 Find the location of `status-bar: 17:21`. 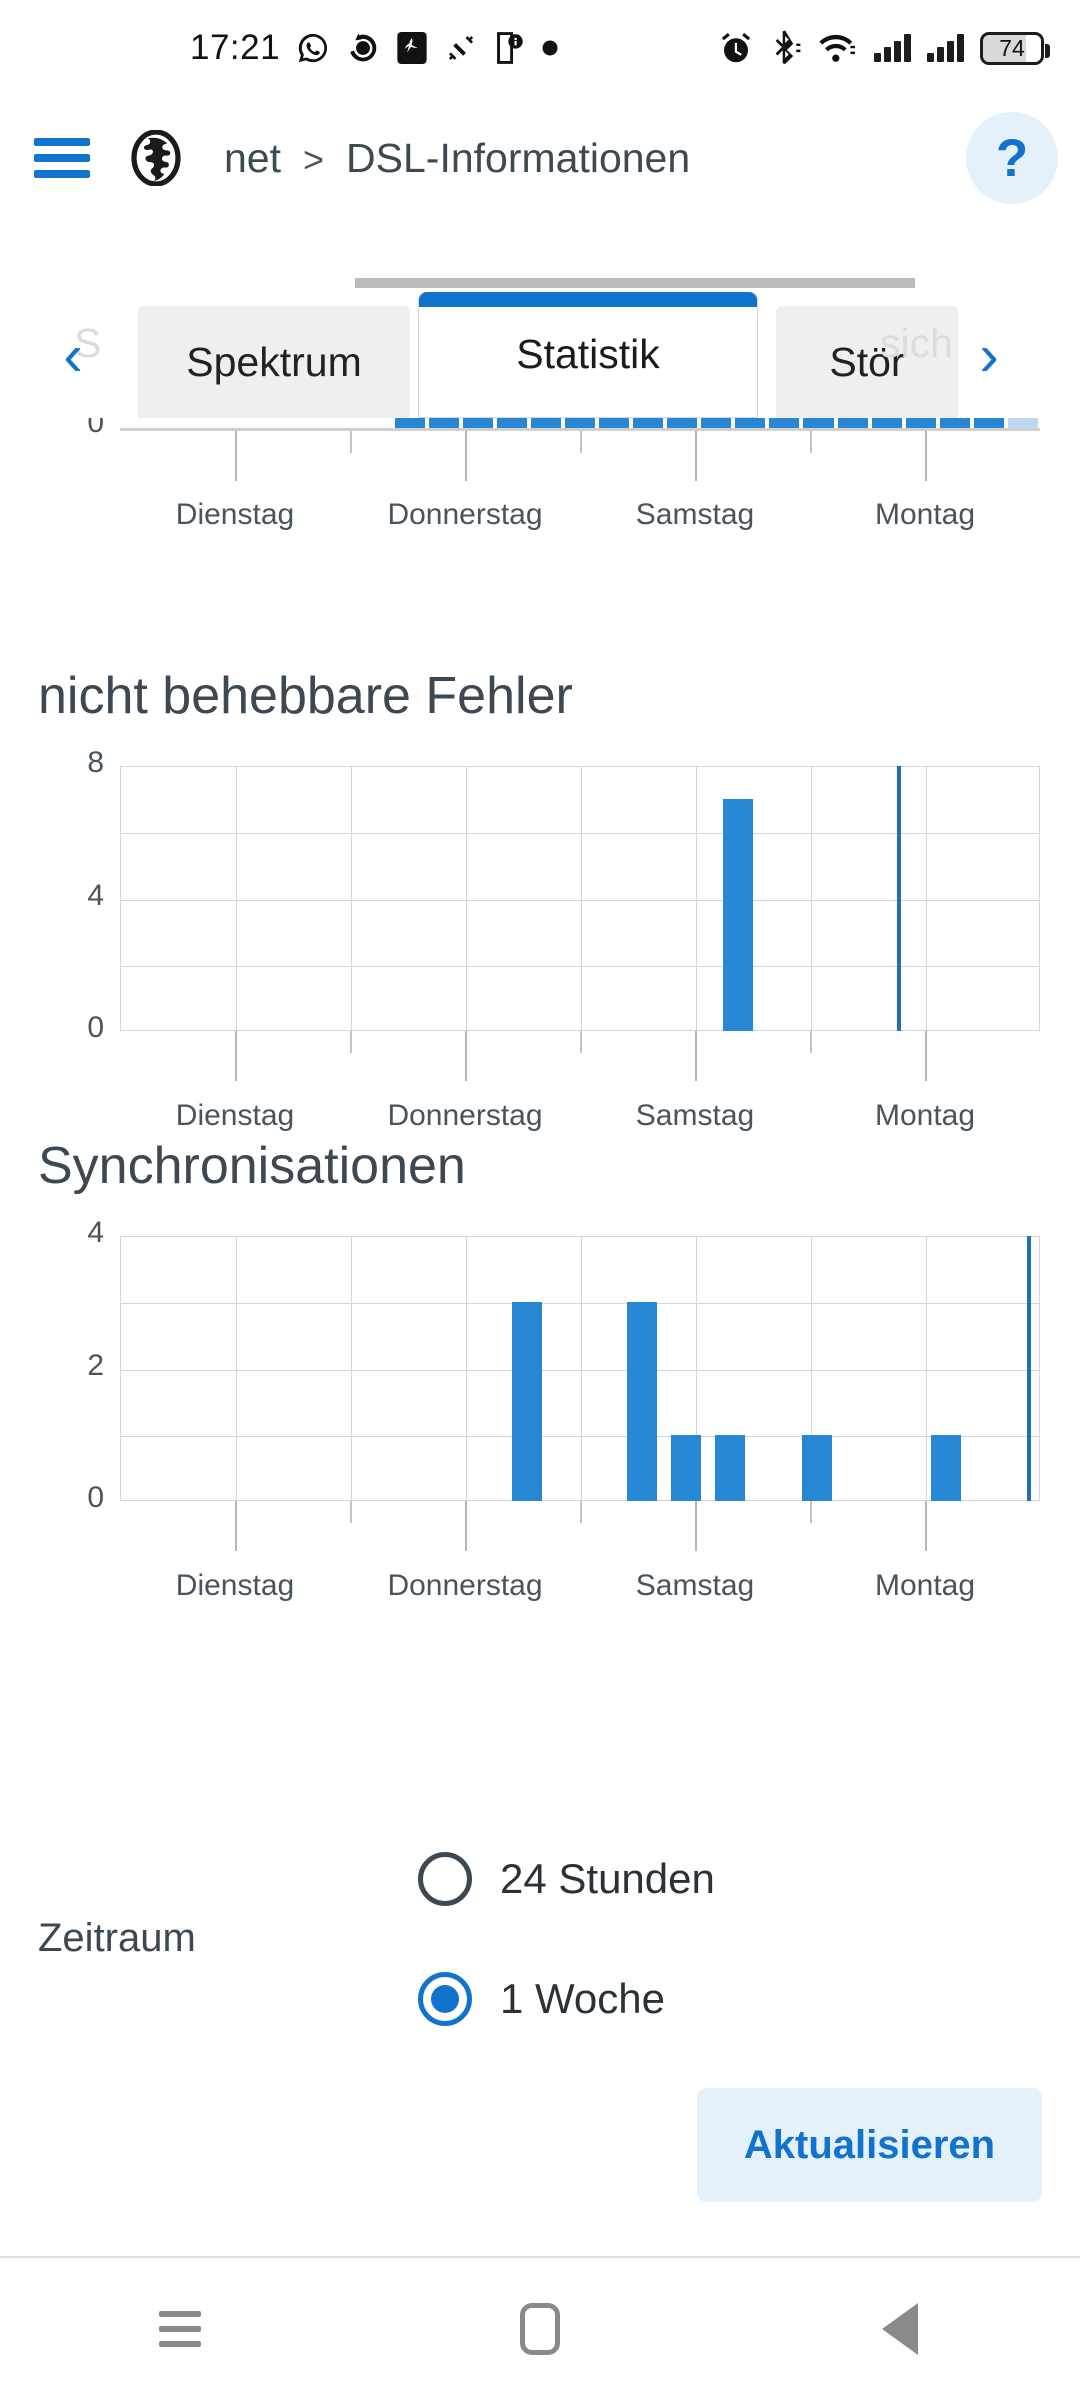

status-bar: 17:21 is located at coordinates (540, 48).